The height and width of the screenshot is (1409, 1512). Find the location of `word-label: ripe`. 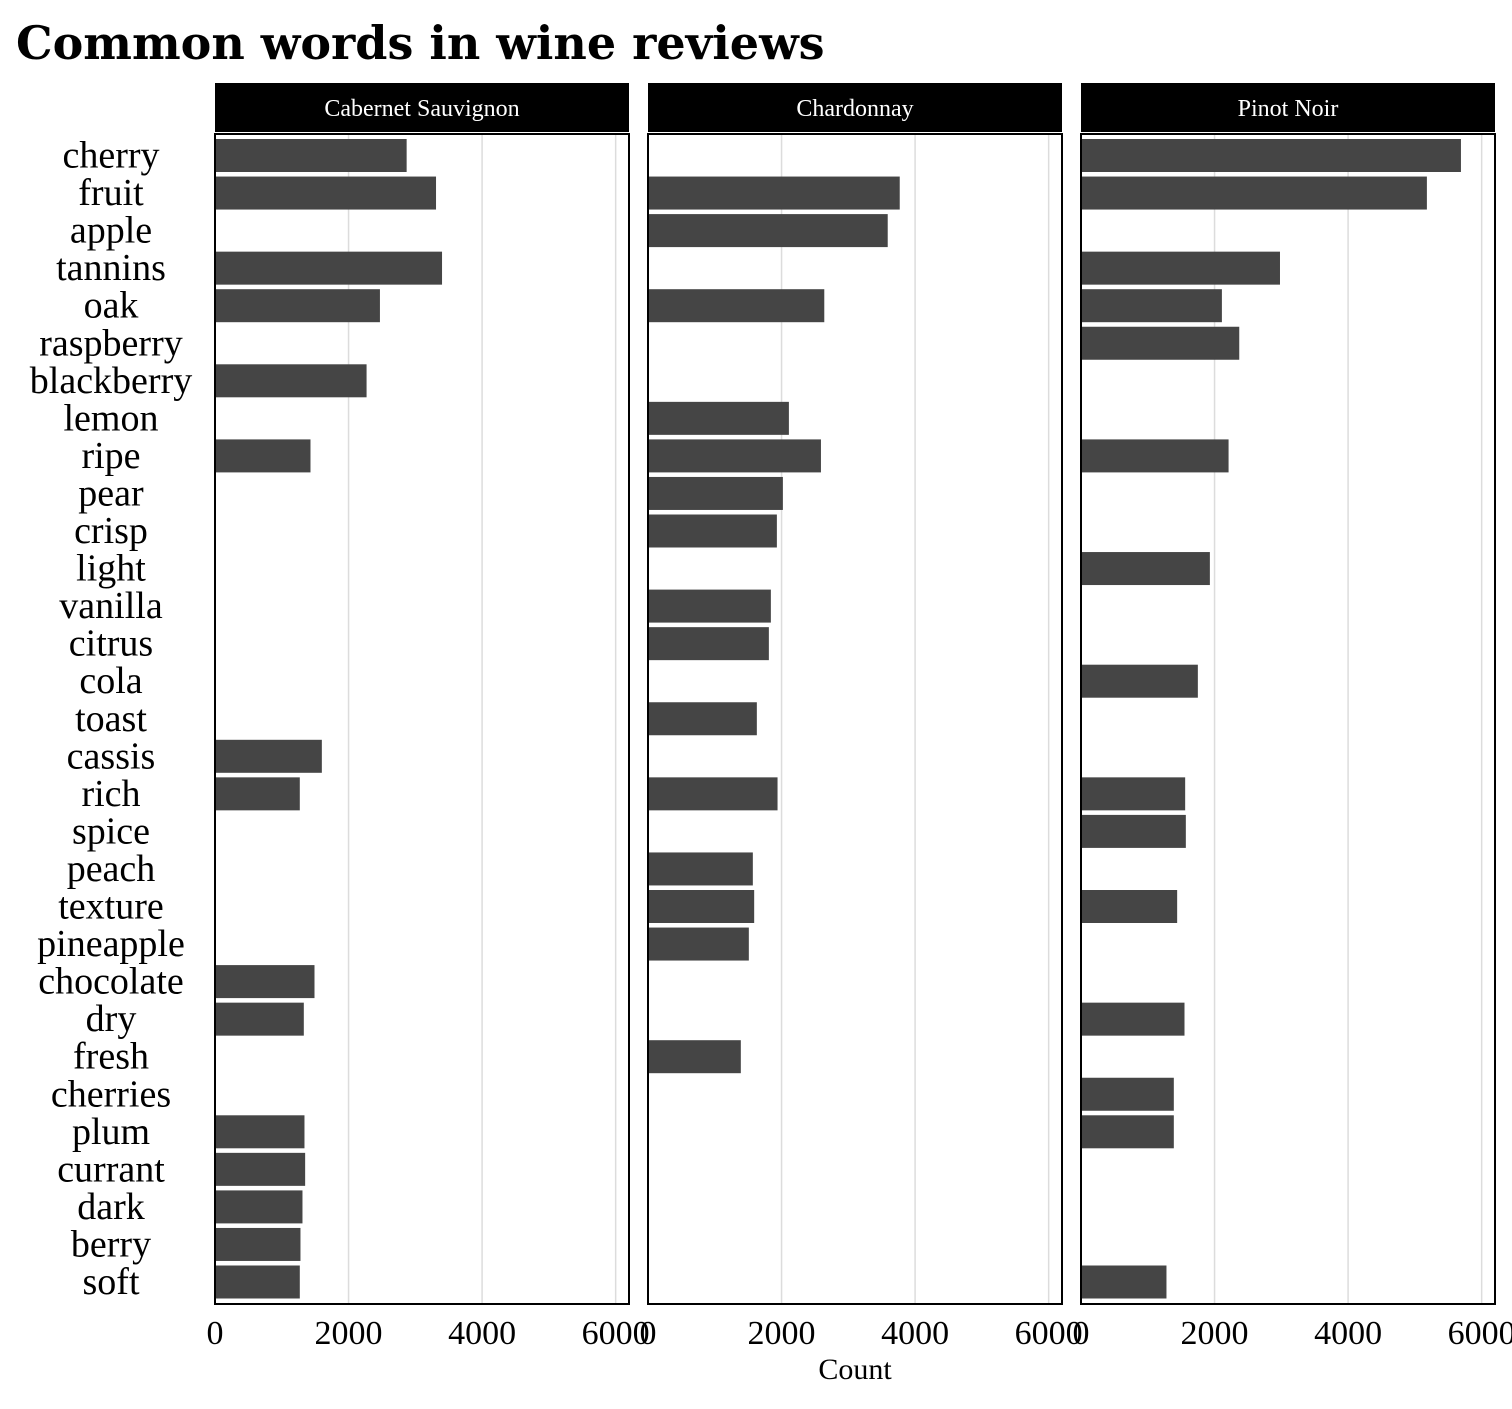

word-label: ripe is located at coordinates (110, 456).